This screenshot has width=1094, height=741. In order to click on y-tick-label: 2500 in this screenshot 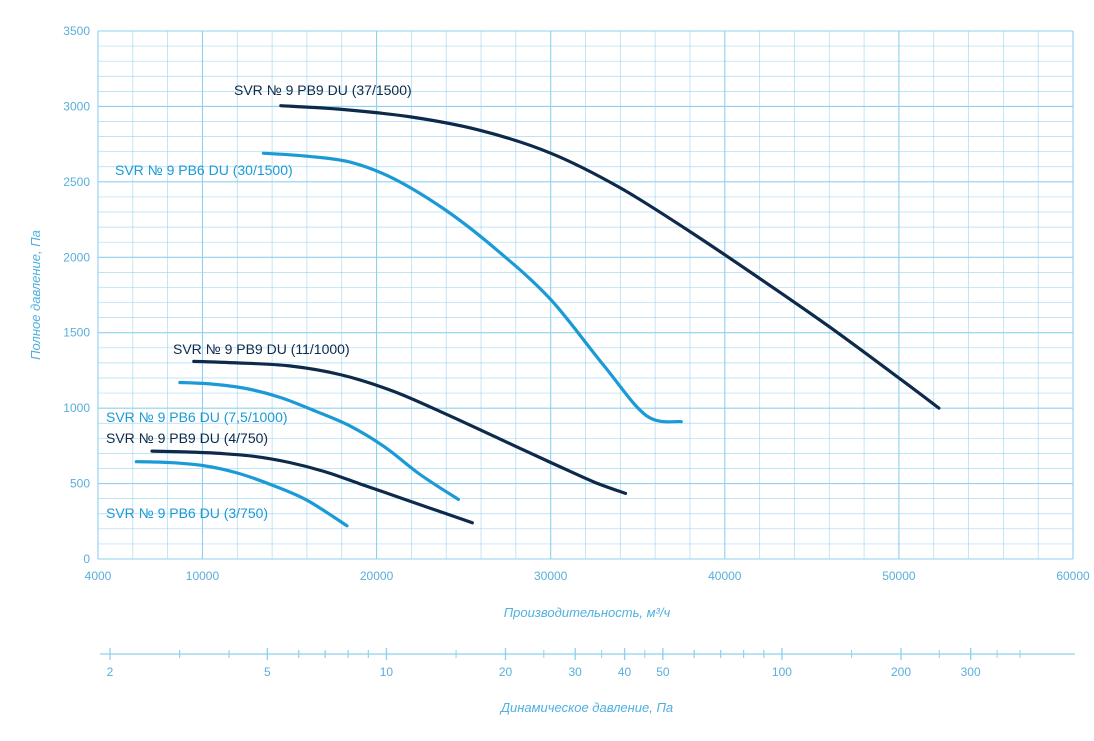, I will do `click(76, 182)`.